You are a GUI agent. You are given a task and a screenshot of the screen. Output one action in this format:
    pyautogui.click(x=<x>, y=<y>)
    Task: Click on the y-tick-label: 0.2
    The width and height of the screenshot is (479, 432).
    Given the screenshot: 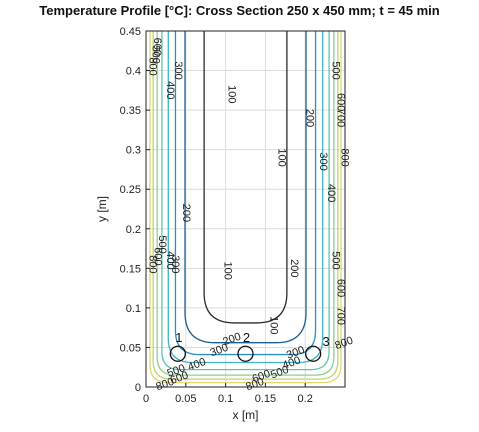 What is the action you would take?
    pyautogui.click(x=133, y=230)
    